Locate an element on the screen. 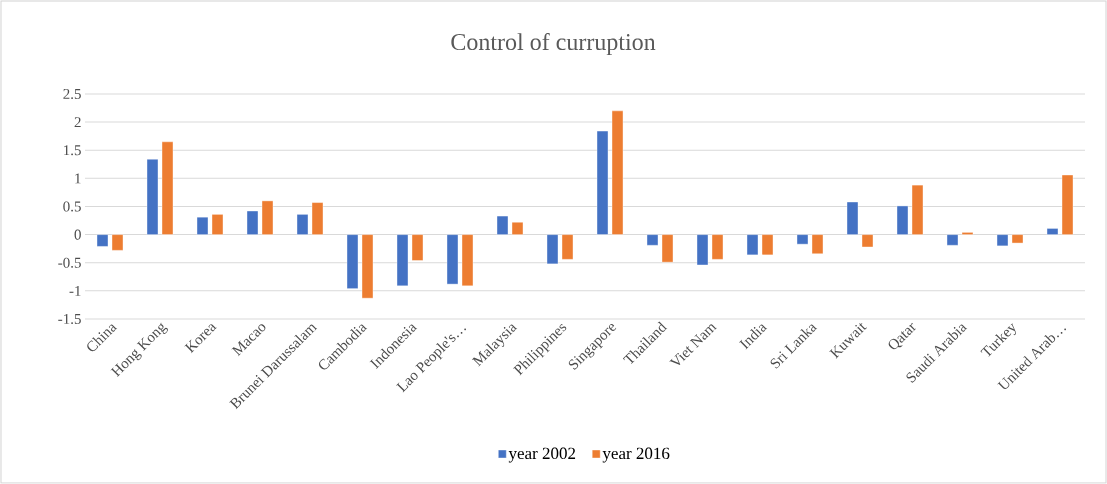 The width and height of the screenshot is (1107, 484). y-tick-label: -0.5 is located at coordinates (69, 262).